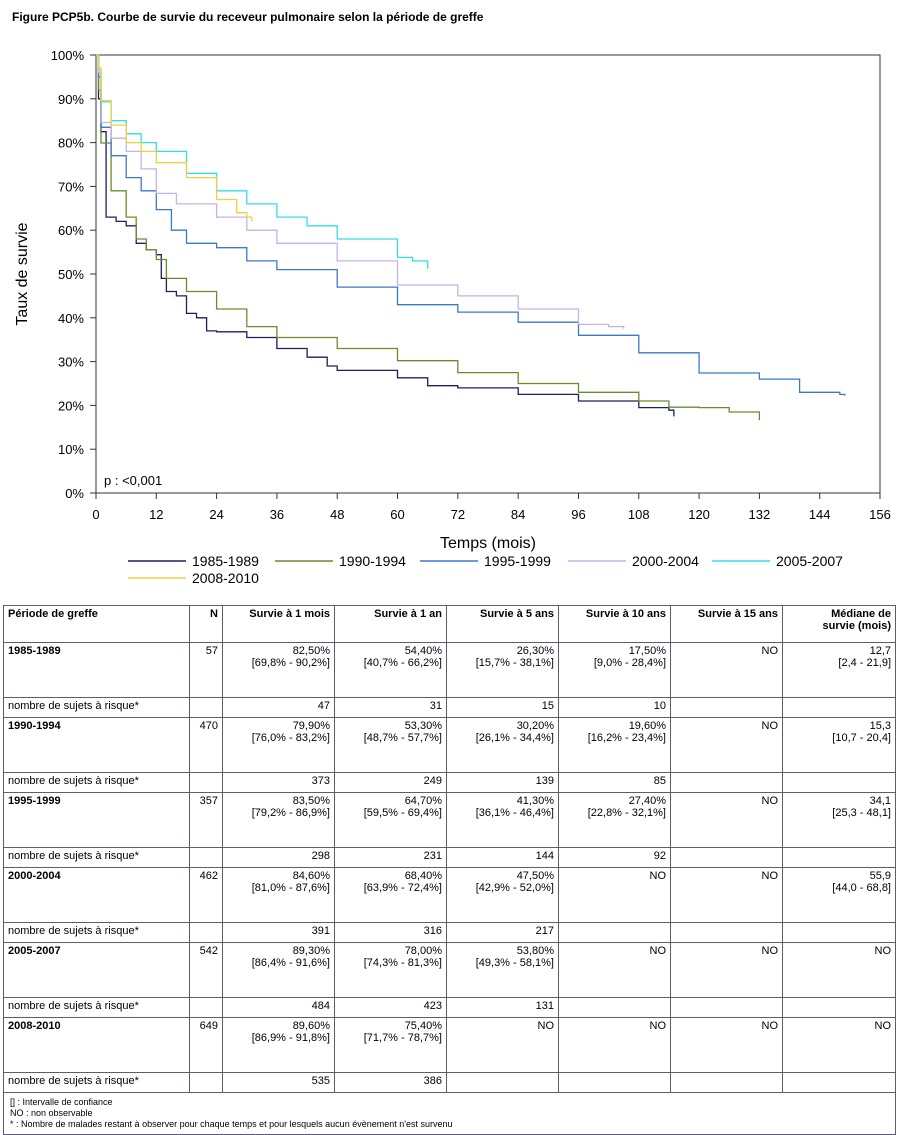 This screenshot has width=900, height=1135. Describe the element at coordinates (96, 820) in the screenshot. I see `period-cell: 1995-1999` at that location.